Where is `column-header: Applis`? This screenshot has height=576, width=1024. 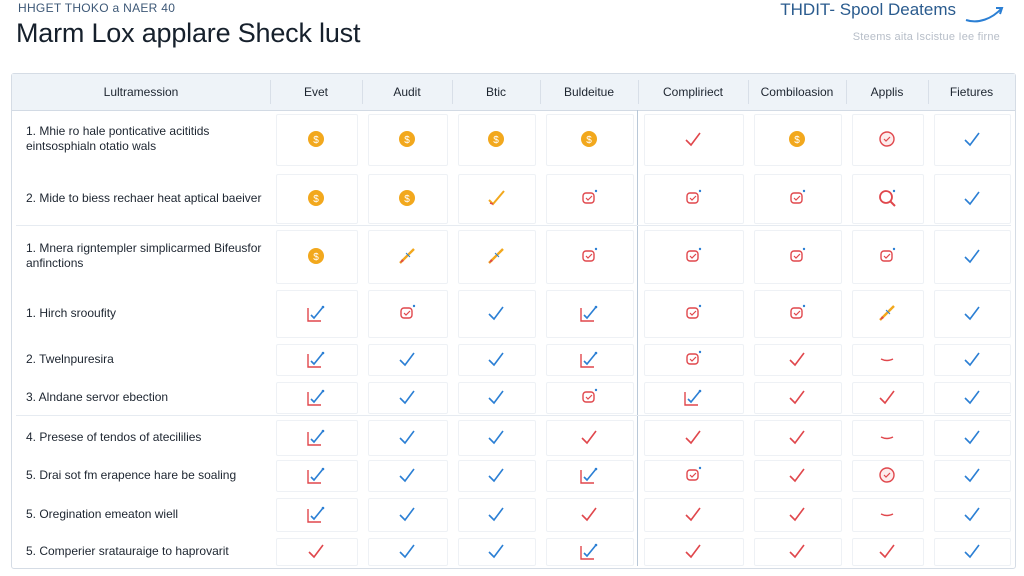 column-header: Applis is located at coordinates (887, 92).